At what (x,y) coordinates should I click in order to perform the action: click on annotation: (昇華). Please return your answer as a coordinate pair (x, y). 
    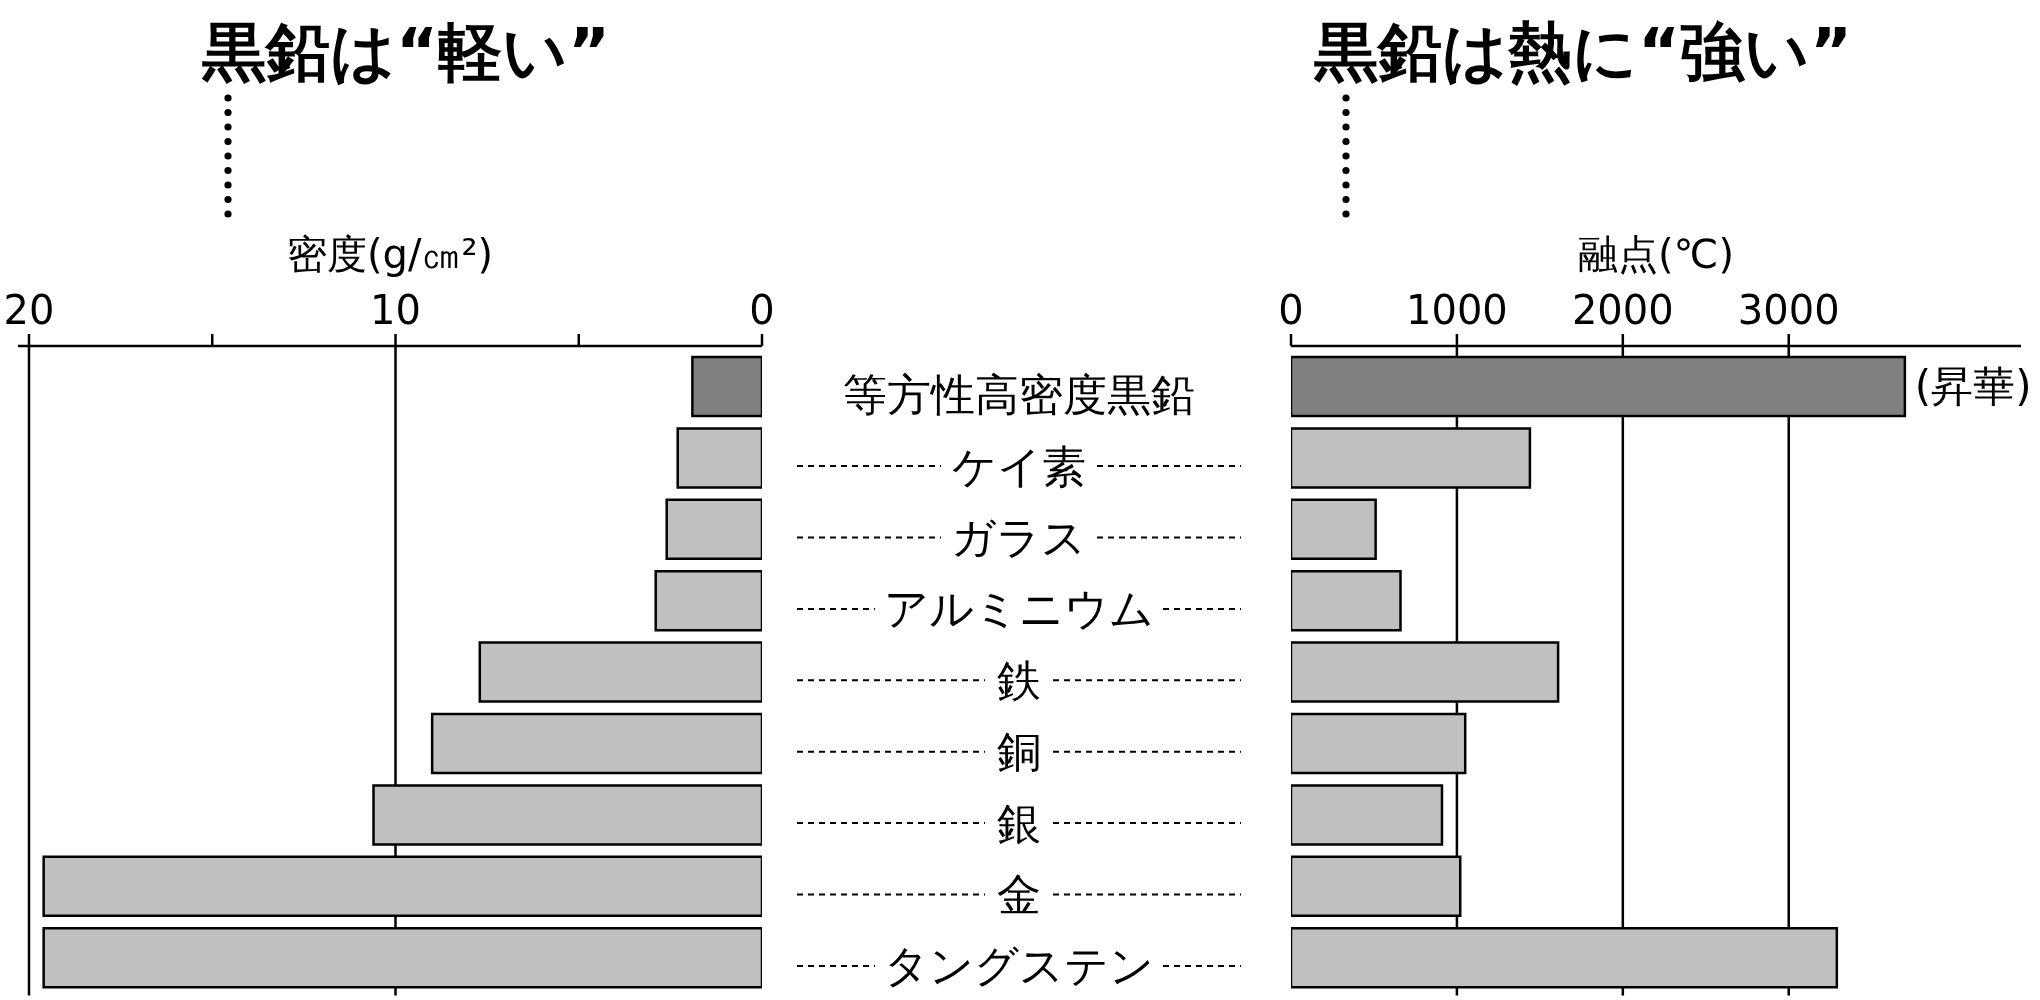
    Looking at the image, I should click on (1973, 386).